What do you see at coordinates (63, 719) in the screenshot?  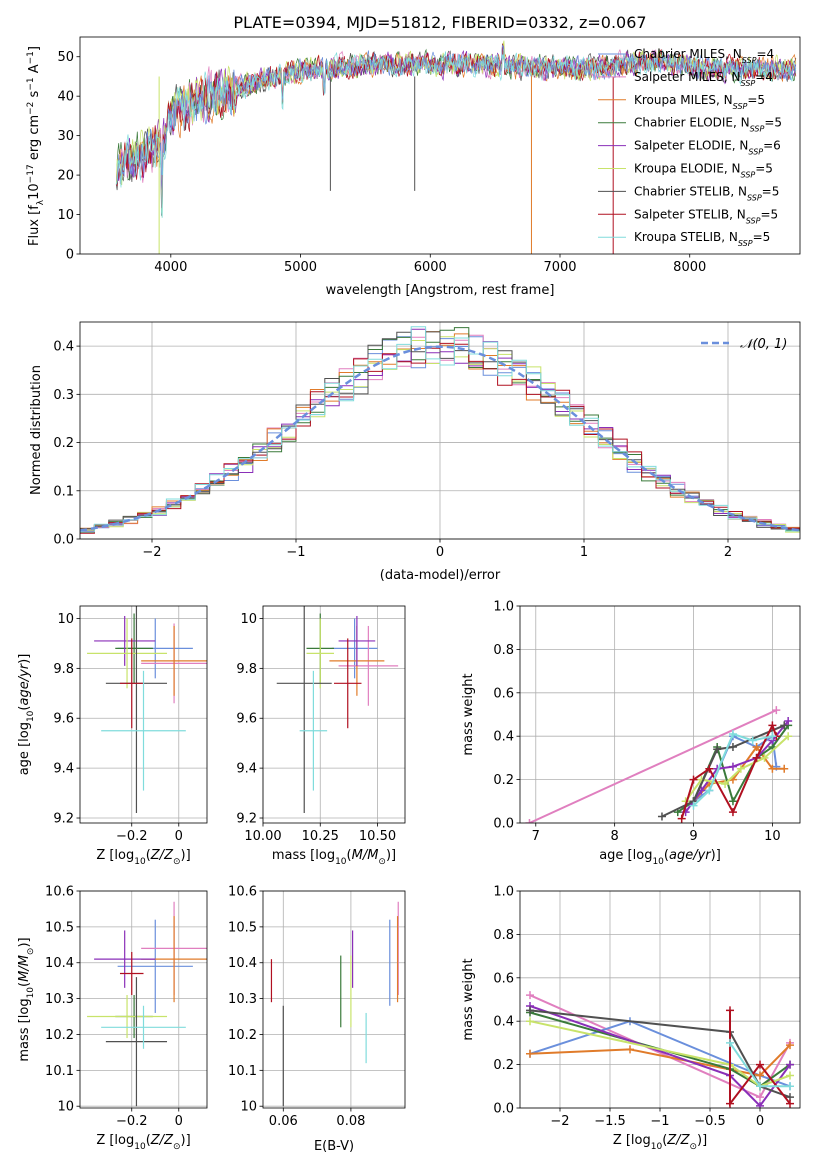 I see `y-tick-label: 9.6` at bounding box center [63, 719].